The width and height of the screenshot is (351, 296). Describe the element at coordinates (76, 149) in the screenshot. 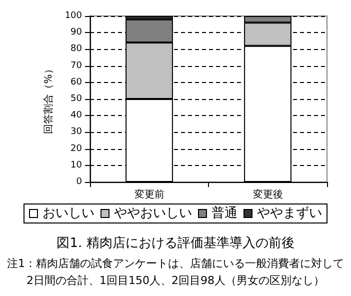

I see `y-tick-label: 20` at that location.